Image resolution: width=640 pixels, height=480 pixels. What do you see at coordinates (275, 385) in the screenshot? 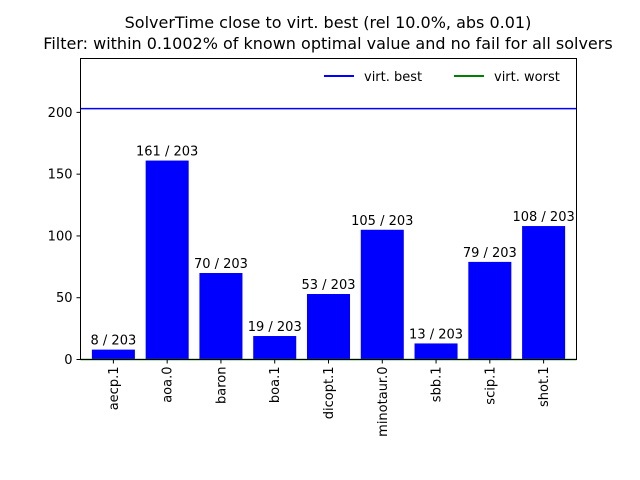
I see `x-tick-label: boa.1` at bounding box center [275, 385].